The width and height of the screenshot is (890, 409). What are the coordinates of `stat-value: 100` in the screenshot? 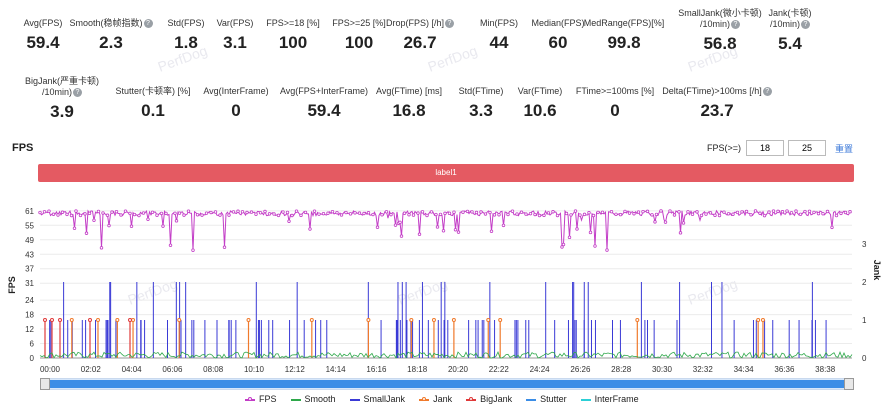 It's located at (293, 42).